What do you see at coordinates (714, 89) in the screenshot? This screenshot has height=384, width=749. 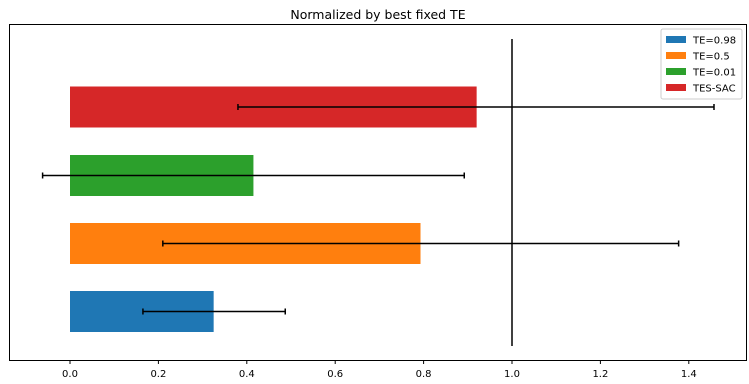 I see `legend-label: TES-SAC` at bounding box center [714, 89].